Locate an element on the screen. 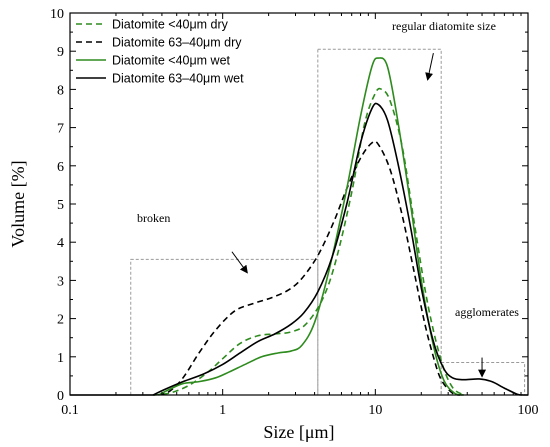 The image size is (550, 447). y-tick-label: 2 is located at coordinates (60, 320).